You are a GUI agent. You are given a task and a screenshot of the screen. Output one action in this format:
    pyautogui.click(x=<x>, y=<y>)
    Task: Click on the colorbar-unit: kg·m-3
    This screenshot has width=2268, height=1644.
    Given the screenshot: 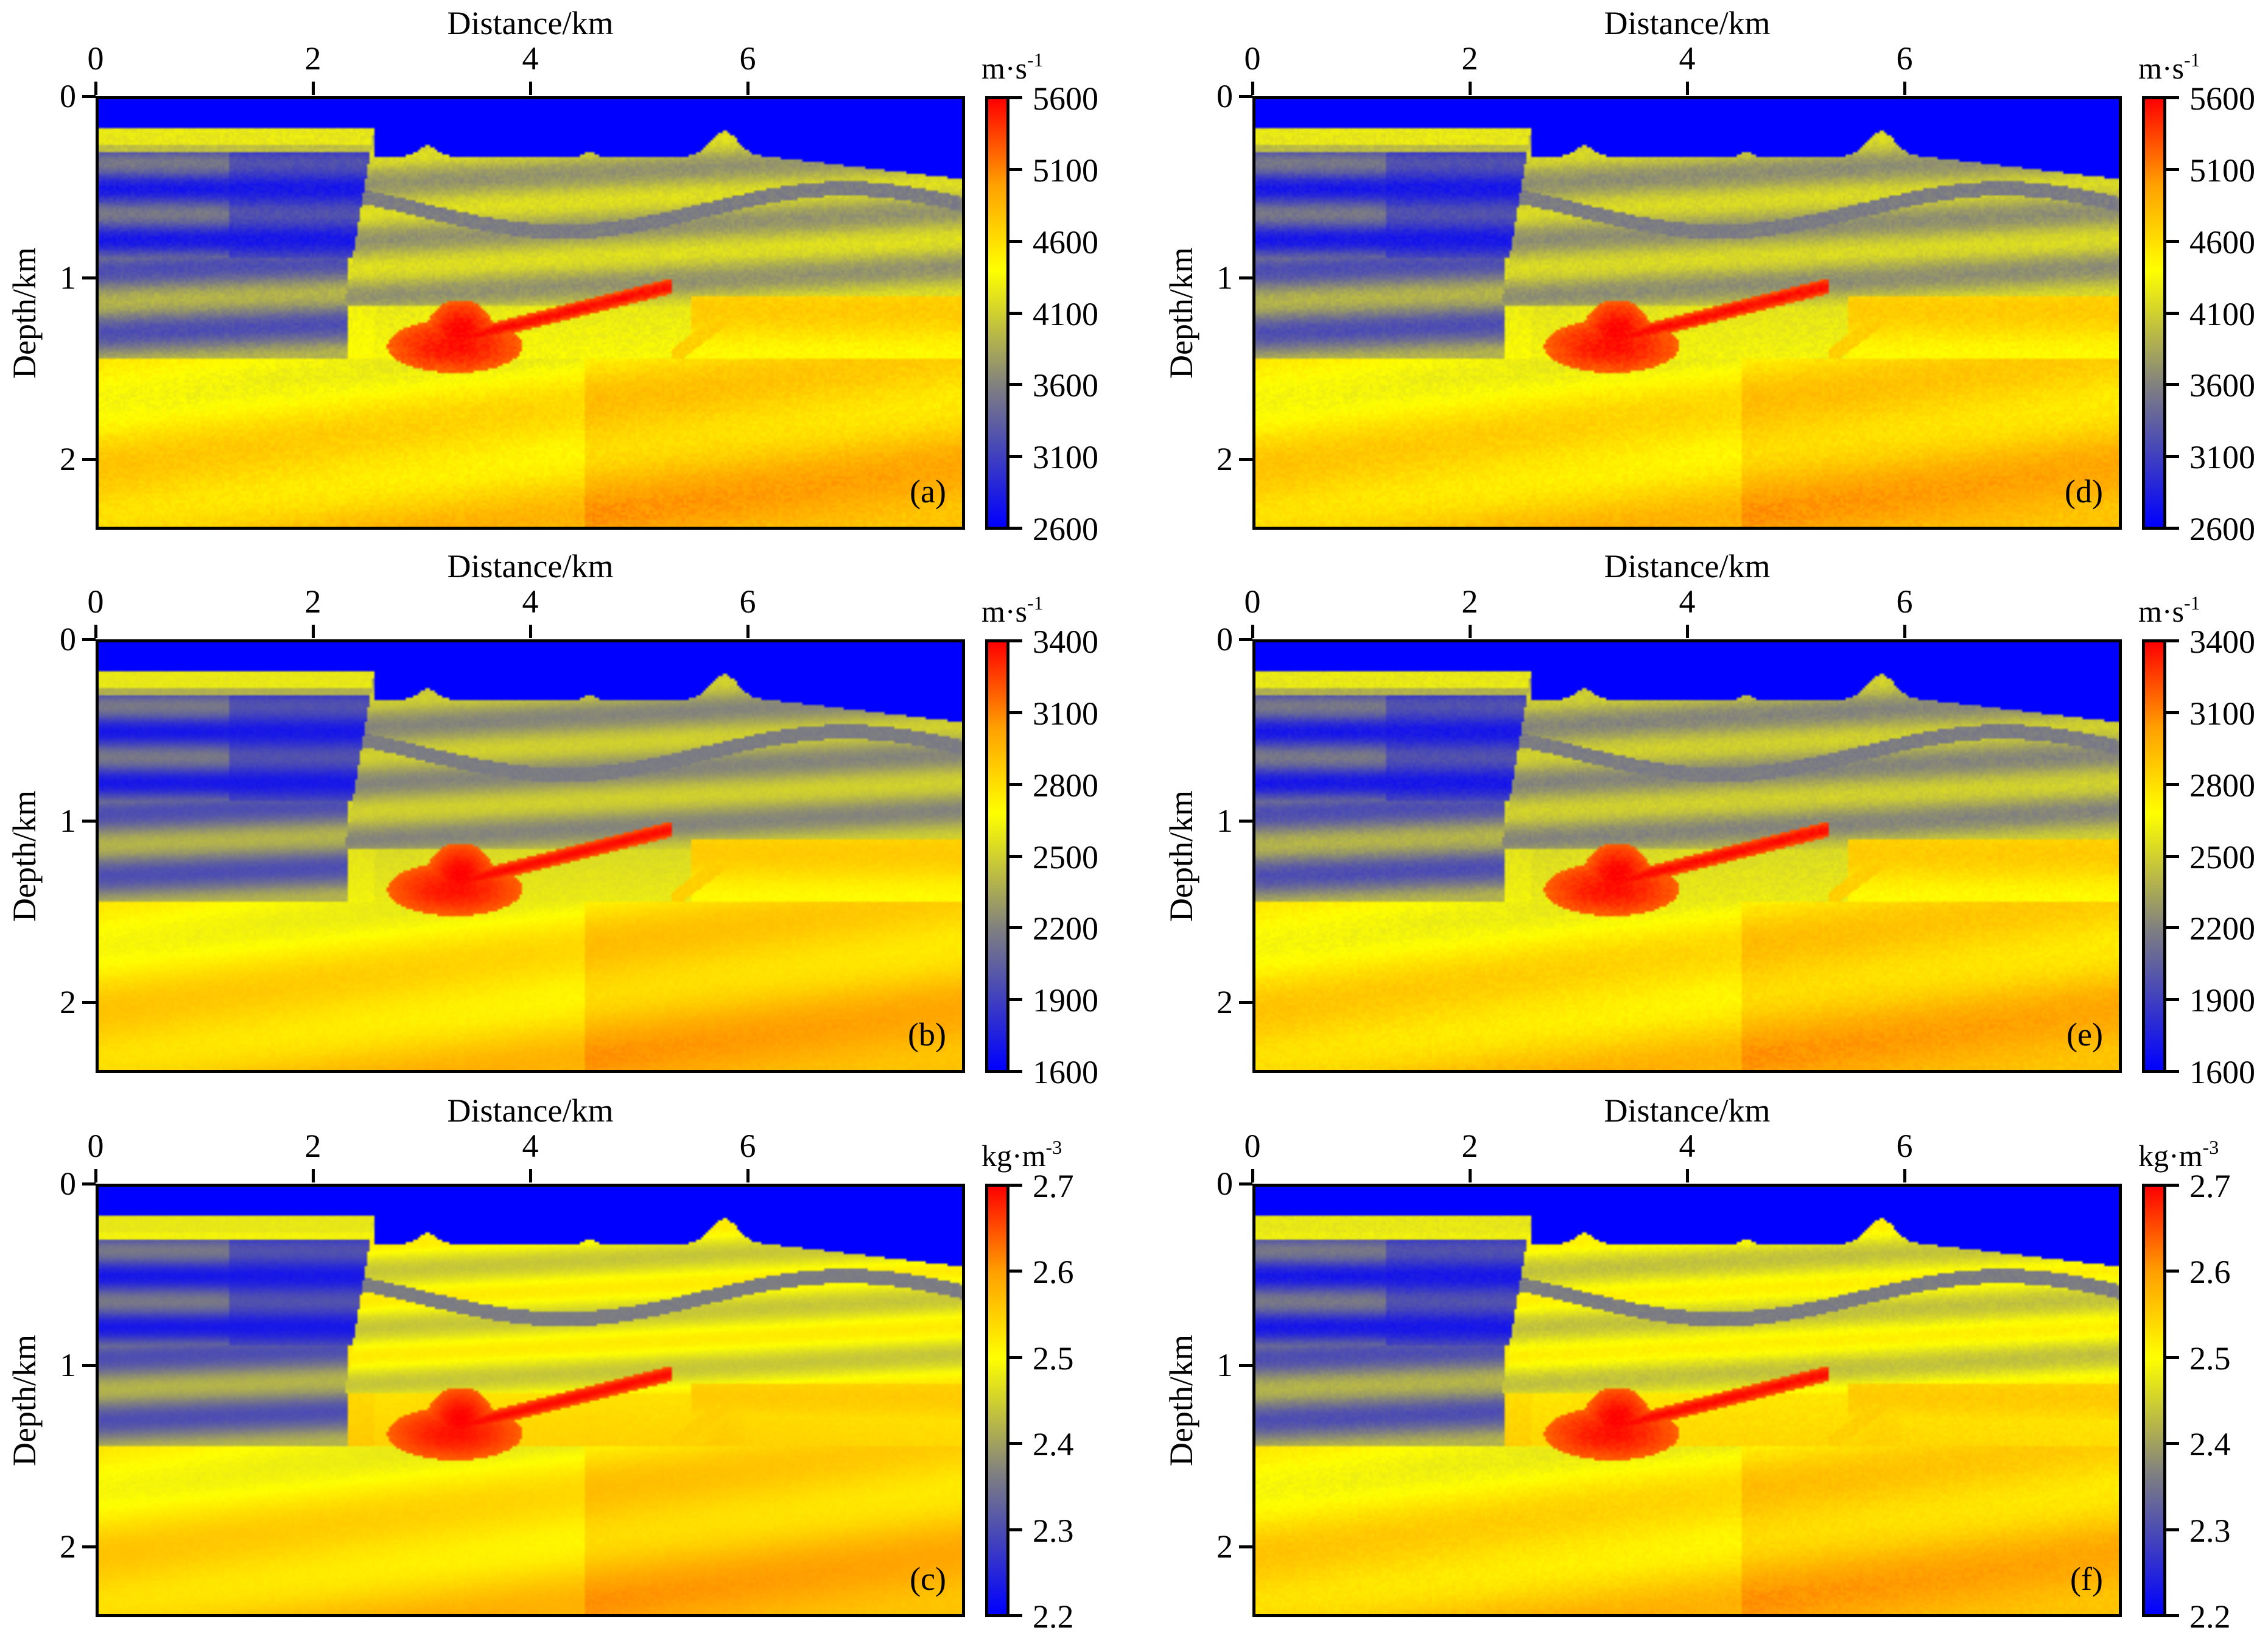 What is the action you would take?
    pyautogui.click(x=2178, y=1155)
    